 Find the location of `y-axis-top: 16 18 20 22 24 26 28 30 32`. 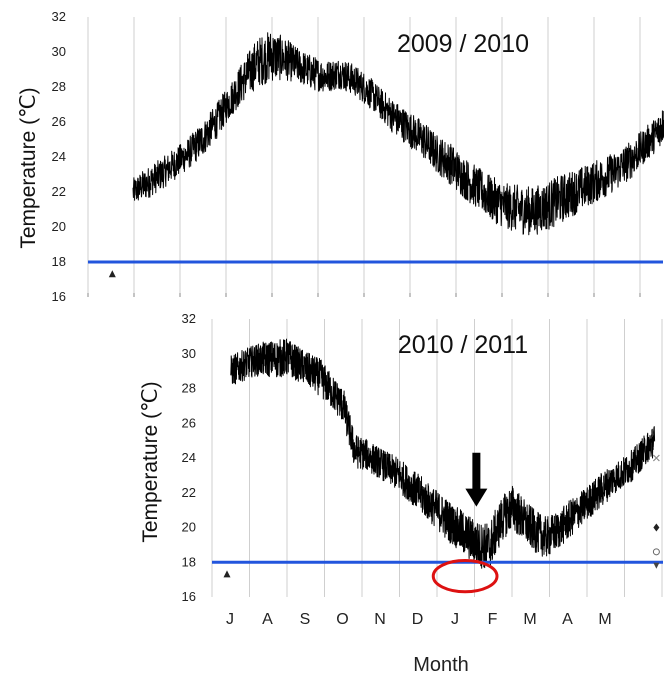

y-axis-top: 16 18 20 22 24 26 28 30 32 is located at coordinates (59, 156).